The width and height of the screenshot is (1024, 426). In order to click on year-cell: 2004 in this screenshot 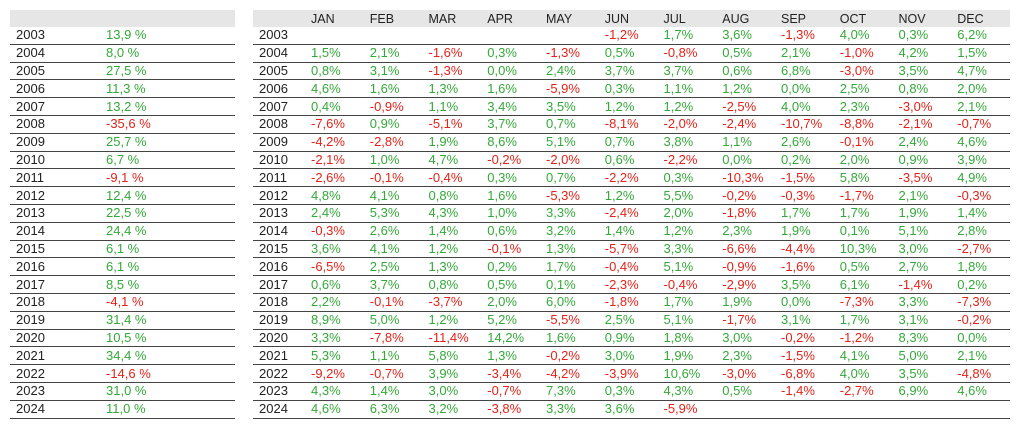, I will do `click(55, 53)`.